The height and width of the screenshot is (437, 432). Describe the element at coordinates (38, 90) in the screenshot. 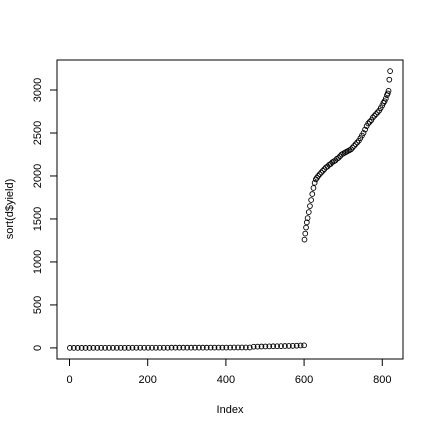

I see `y-tick-label: 3000` at that location.